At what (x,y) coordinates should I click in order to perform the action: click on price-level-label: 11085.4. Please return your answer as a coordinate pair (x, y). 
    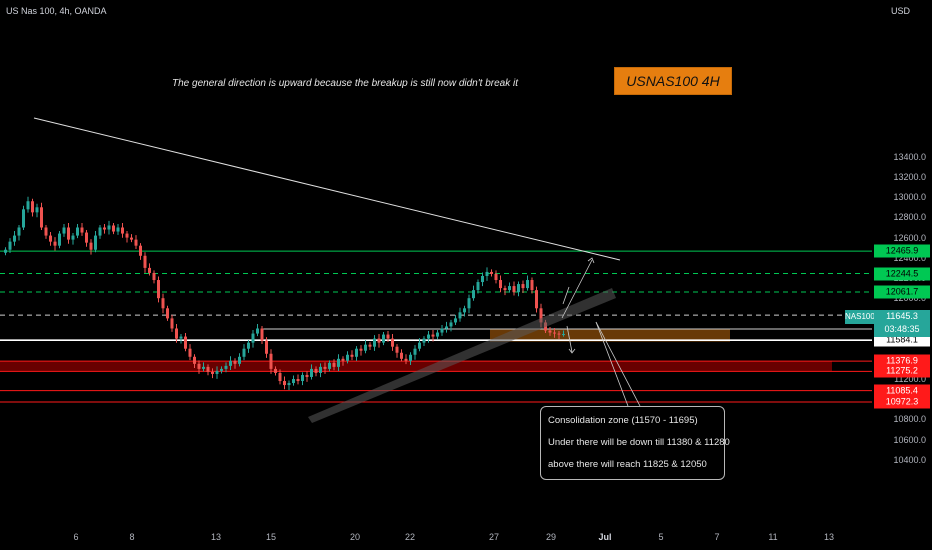
    Looking at the image, I should click on (902, 391).